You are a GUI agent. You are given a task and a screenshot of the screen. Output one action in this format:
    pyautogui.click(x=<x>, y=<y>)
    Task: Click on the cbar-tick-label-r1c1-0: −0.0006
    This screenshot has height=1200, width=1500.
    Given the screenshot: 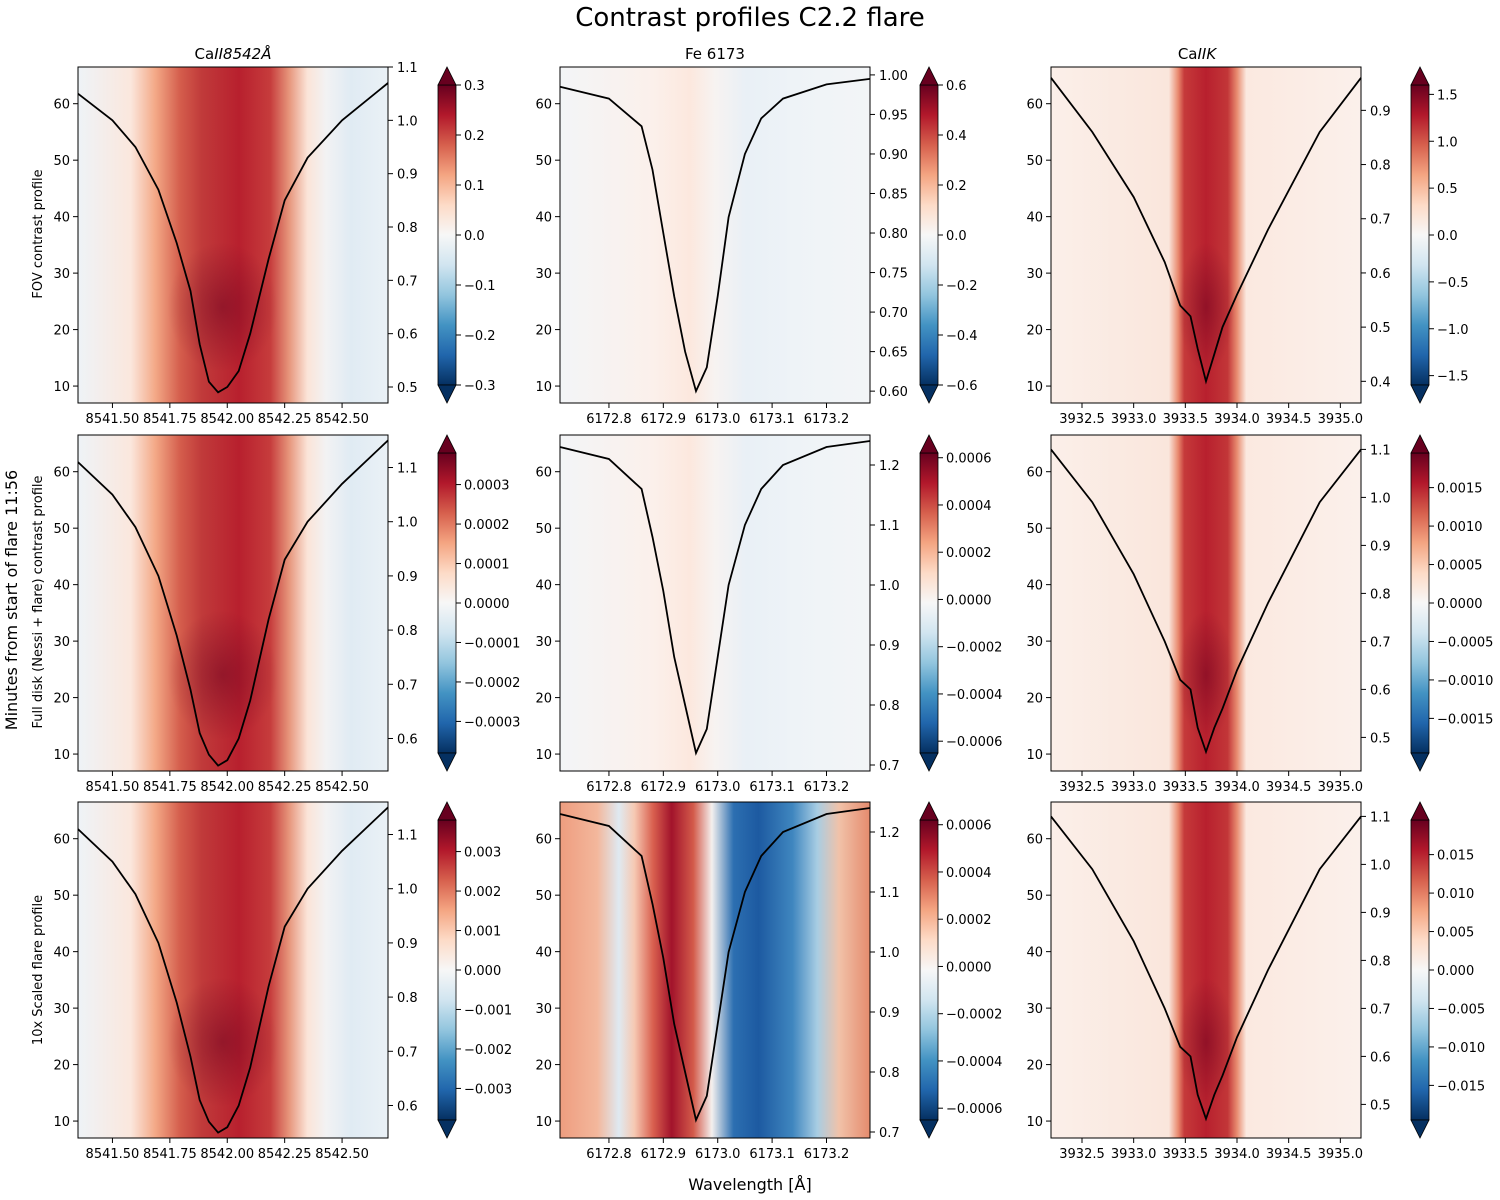 What is the action you would take?
    pyautogui.click(x=974, y=742)
    